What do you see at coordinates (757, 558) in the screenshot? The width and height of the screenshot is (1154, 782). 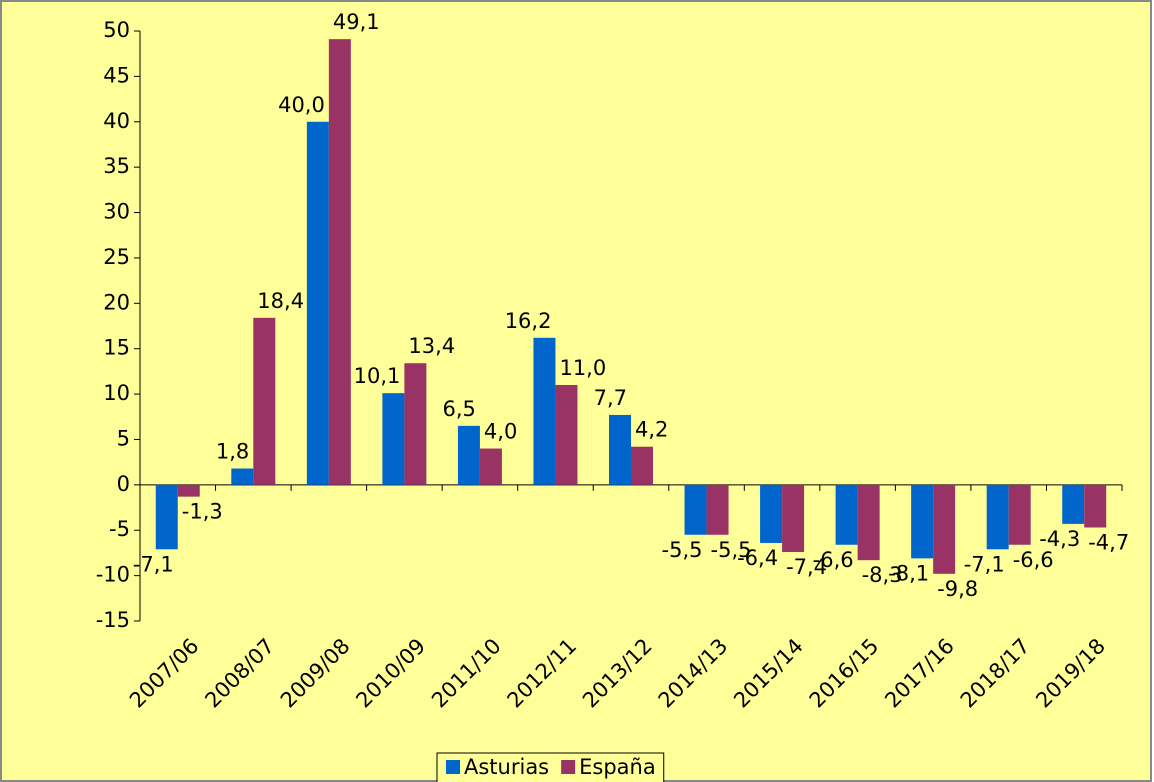 I see `data-label: -6,4` at bounding box center [757, 558].